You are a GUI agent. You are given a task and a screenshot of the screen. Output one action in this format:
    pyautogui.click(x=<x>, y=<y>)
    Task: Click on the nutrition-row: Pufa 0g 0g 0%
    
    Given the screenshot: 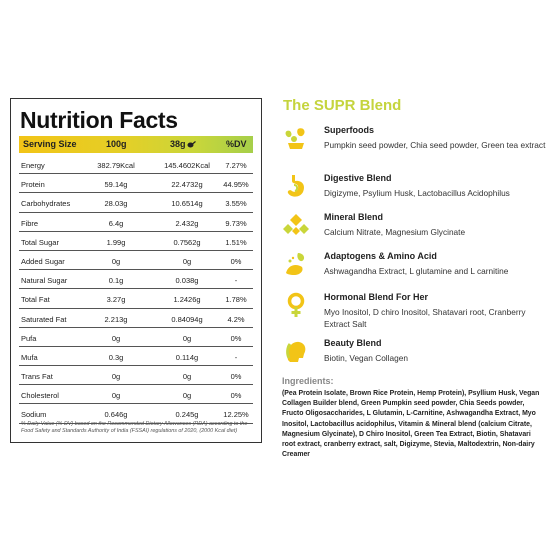 What is the action you would take?
    pyautogui.click(x=136, y=337)
    